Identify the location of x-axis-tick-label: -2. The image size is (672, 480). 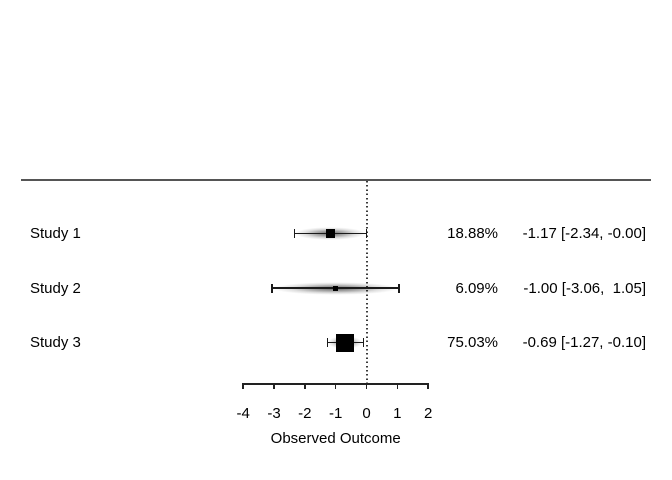
(305, 413).